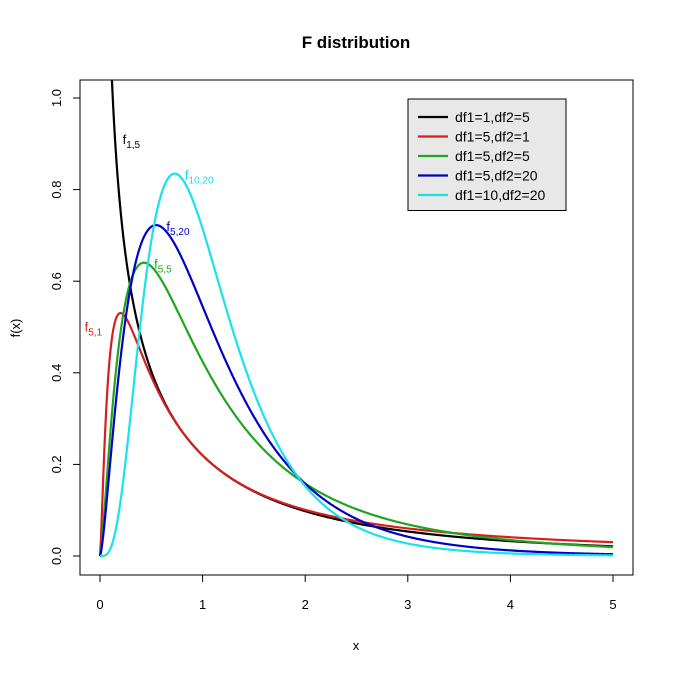 The image size is (676, 675). I want to click on y-tick-label: 1.0, so click(56, 98).